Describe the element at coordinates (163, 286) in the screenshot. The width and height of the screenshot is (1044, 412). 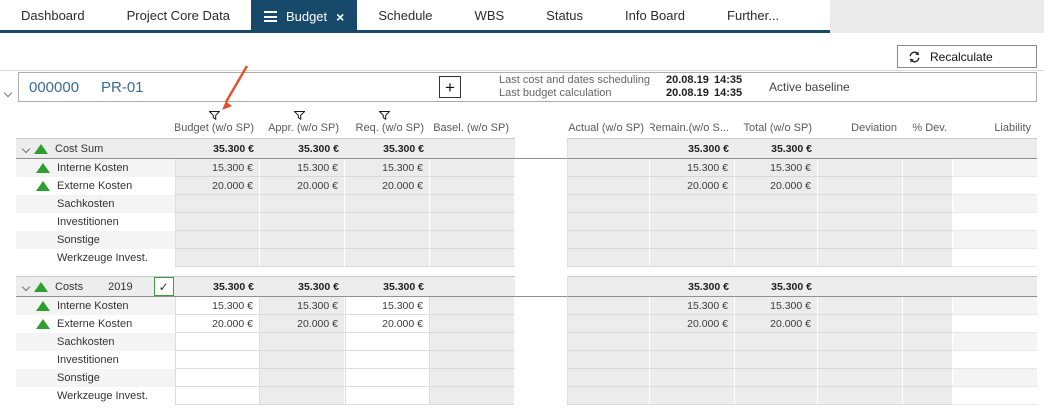
I see `year-checkbox: ✓` at that location.